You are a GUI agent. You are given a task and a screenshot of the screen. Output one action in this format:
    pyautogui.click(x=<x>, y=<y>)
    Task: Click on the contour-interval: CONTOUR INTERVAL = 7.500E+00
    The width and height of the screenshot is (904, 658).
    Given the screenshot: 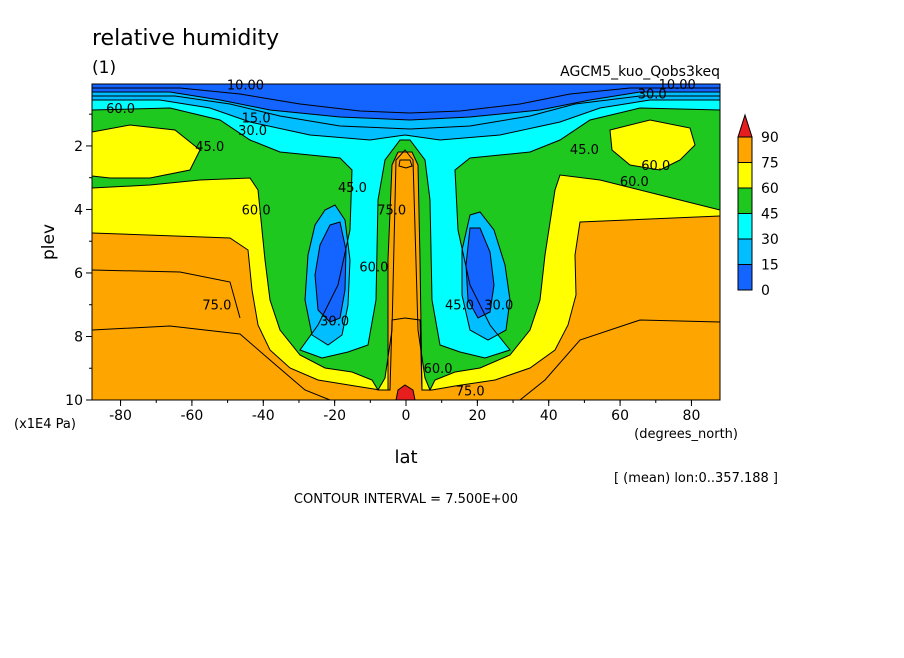 What is the action you would take?
    pyautogui.click(x=406, y=499)
    